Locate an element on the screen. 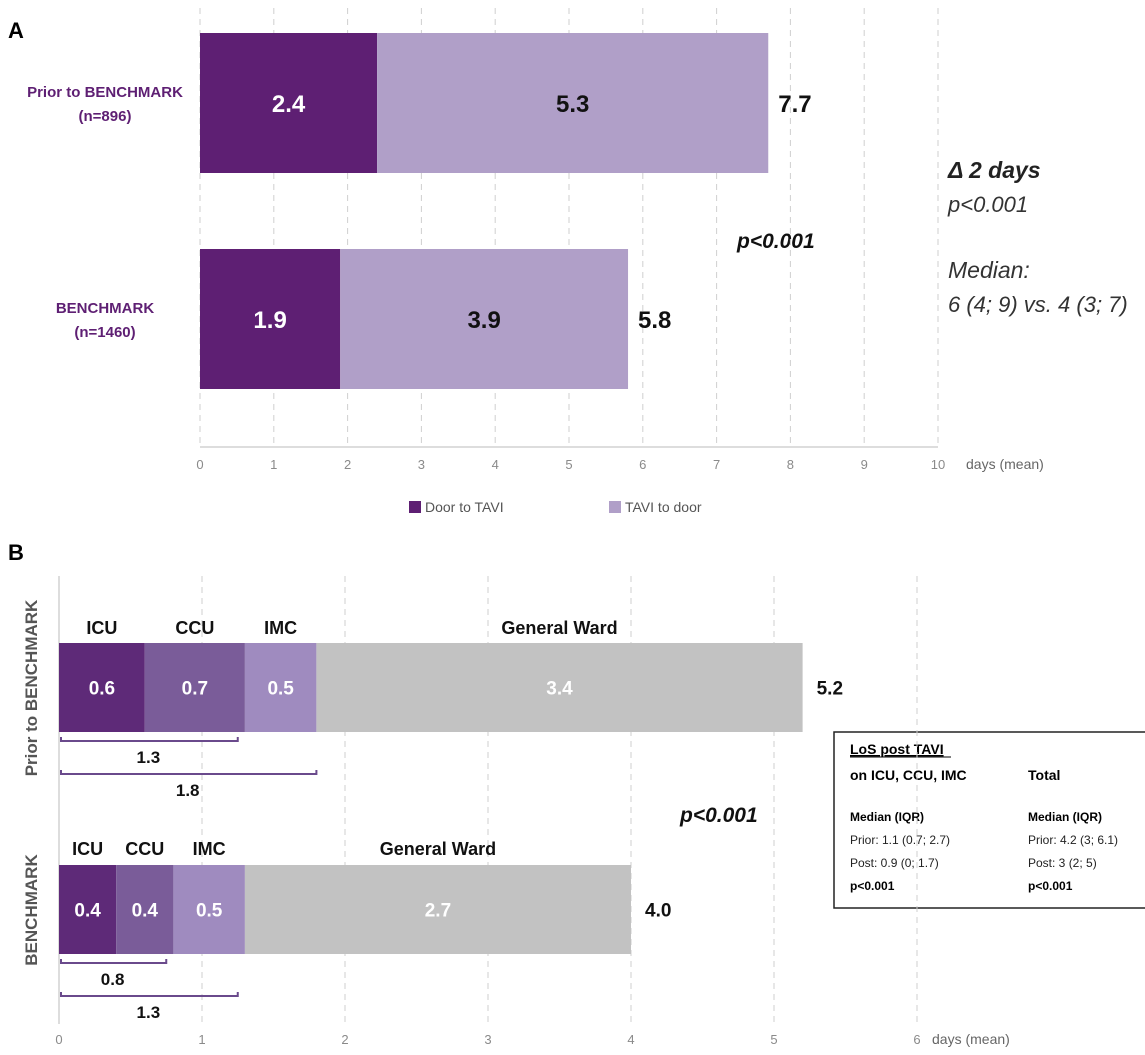  x-tick-label-a: 2 is located at coordinates (347, 464).